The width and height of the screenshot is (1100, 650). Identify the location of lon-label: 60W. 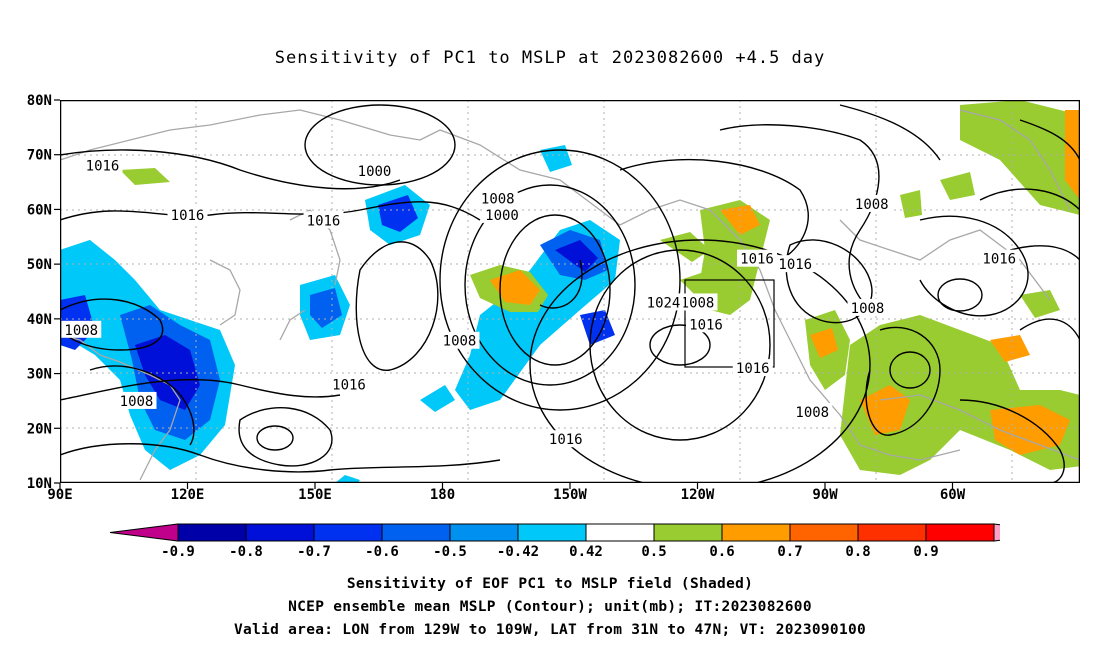
(953, 495).